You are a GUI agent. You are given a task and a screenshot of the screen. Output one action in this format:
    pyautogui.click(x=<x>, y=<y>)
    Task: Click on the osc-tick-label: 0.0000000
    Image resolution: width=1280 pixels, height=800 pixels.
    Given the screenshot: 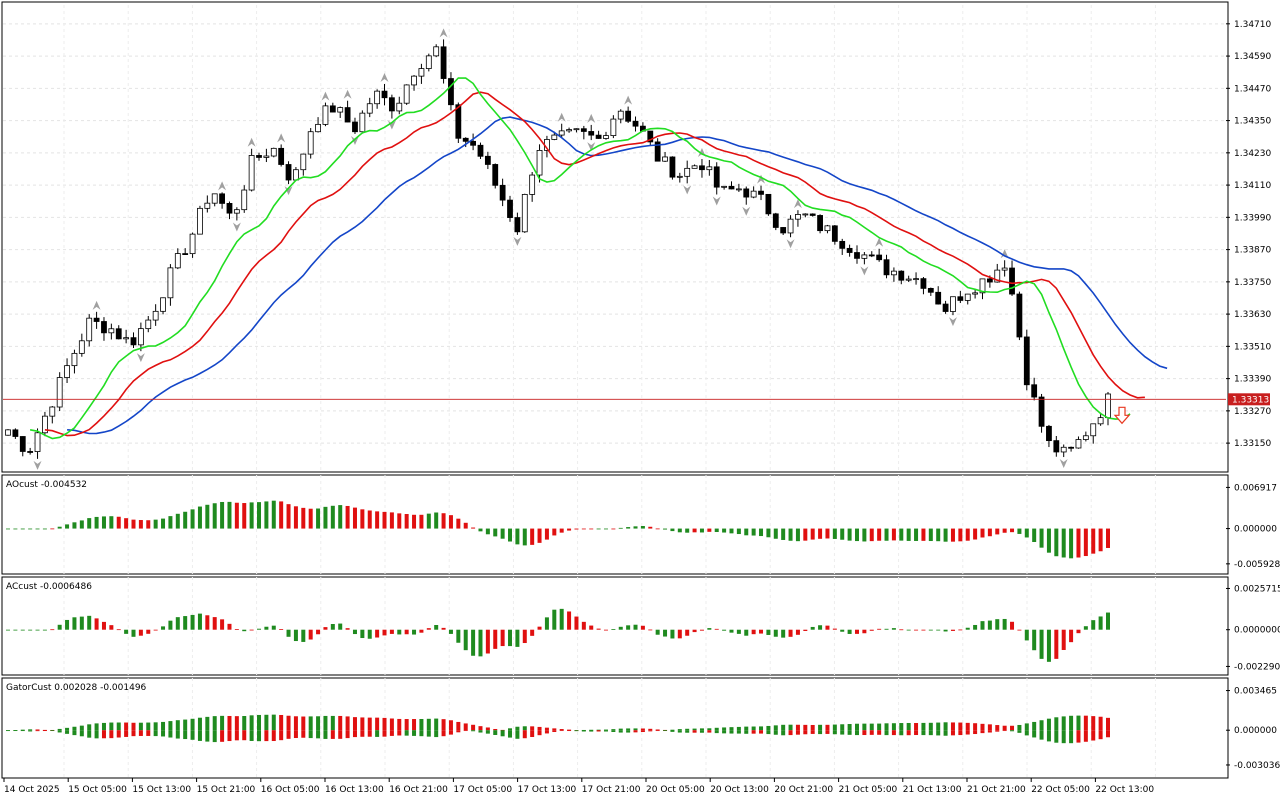 What is the action you would take?
    pyautogui.click(x=1257, y=631)
    